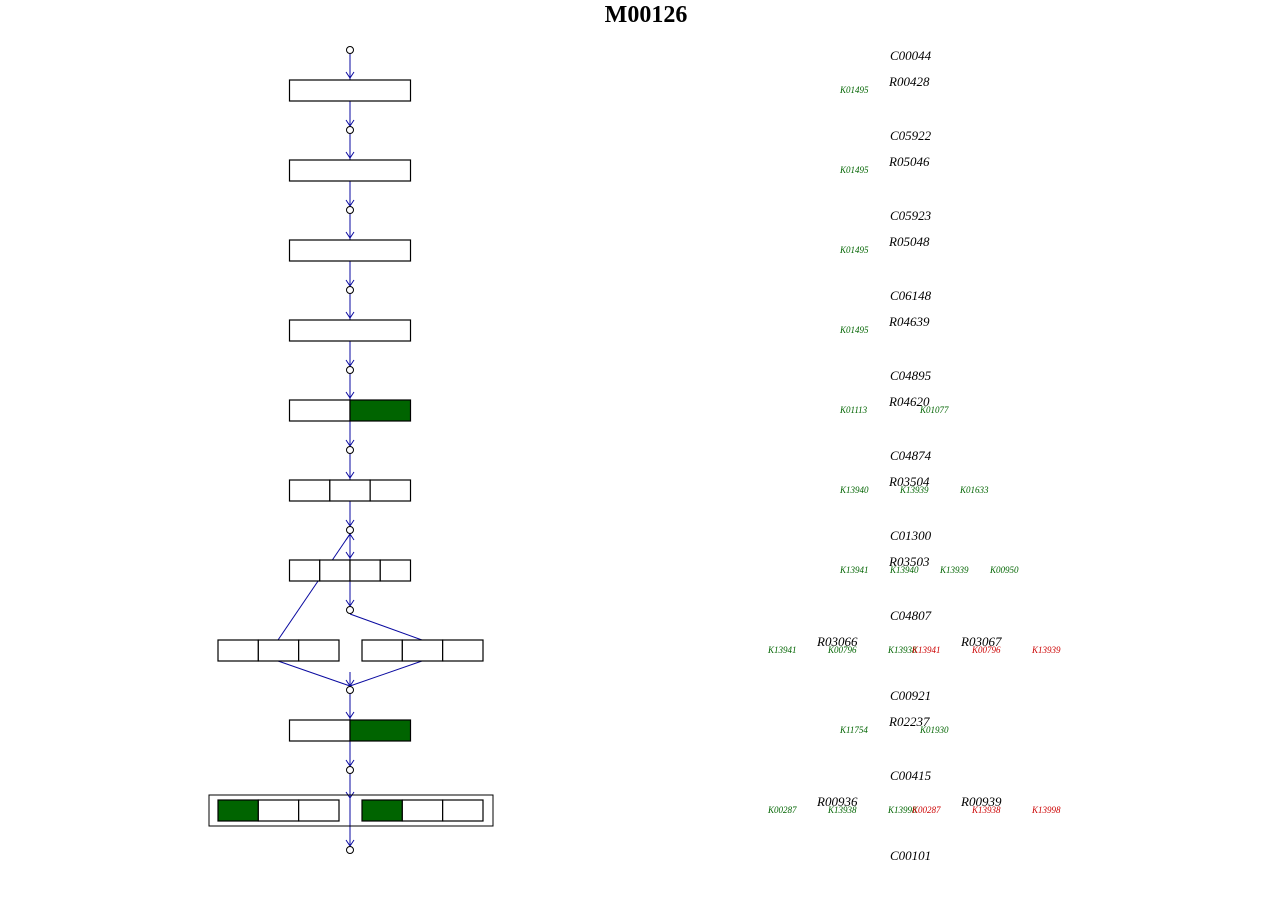 The image size is (1280, 920). Describe the element at coordinates (981, 801) in the screenshot. I see `reaction-label: R00939` at that location.